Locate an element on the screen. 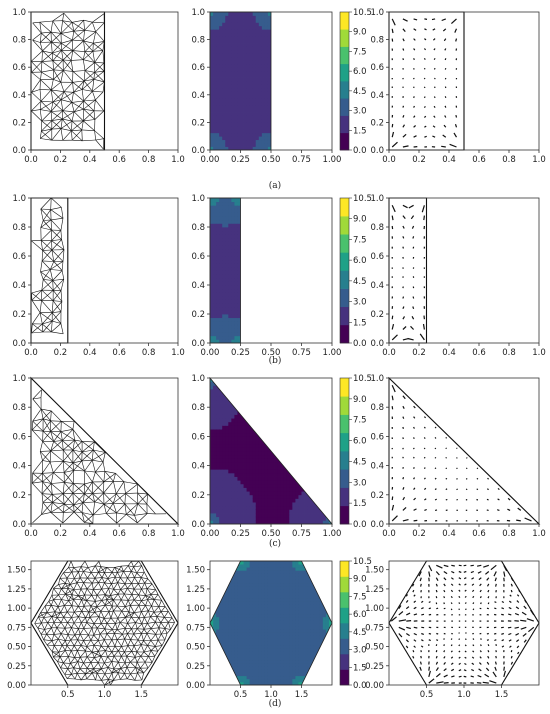 The height and width of the screenshot is (714, 550). colorbar-tick-label: 1.5 is located at coordinates (360, 323).